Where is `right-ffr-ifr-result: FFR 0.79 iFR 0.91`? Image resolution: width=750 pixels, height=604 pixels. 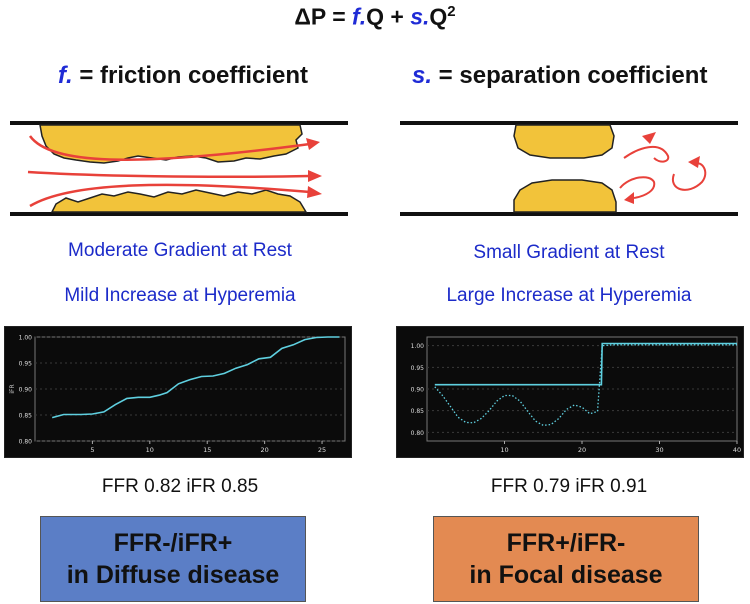
right-ffr-ifr-result: FFR 0.79 iFR 0.91 is located at coordinates (569, 486).